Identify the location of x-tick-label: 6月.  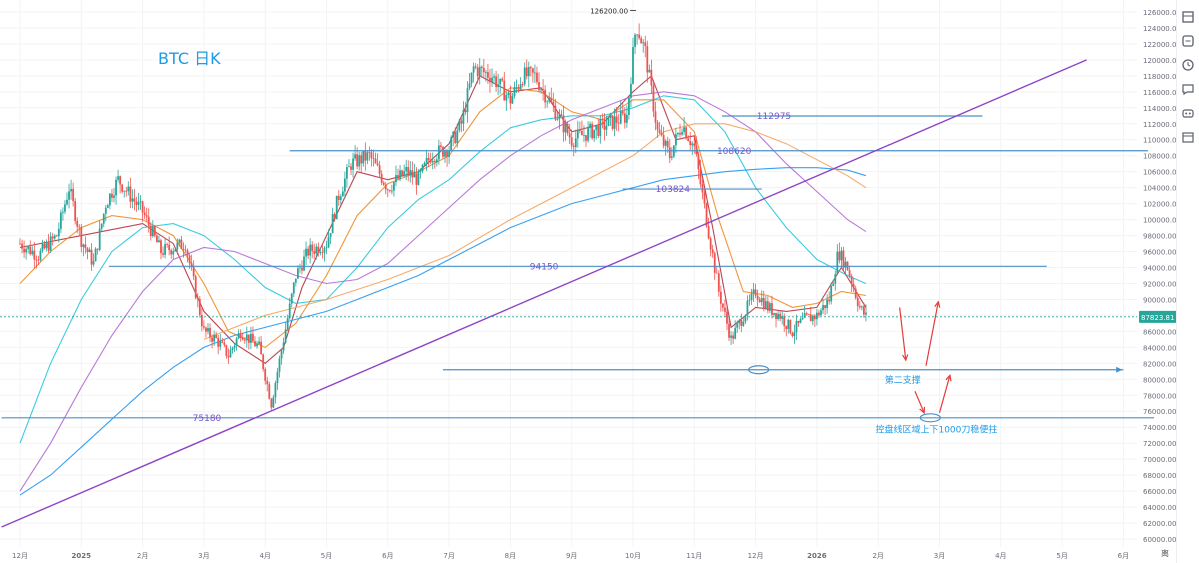
(1123, 556).